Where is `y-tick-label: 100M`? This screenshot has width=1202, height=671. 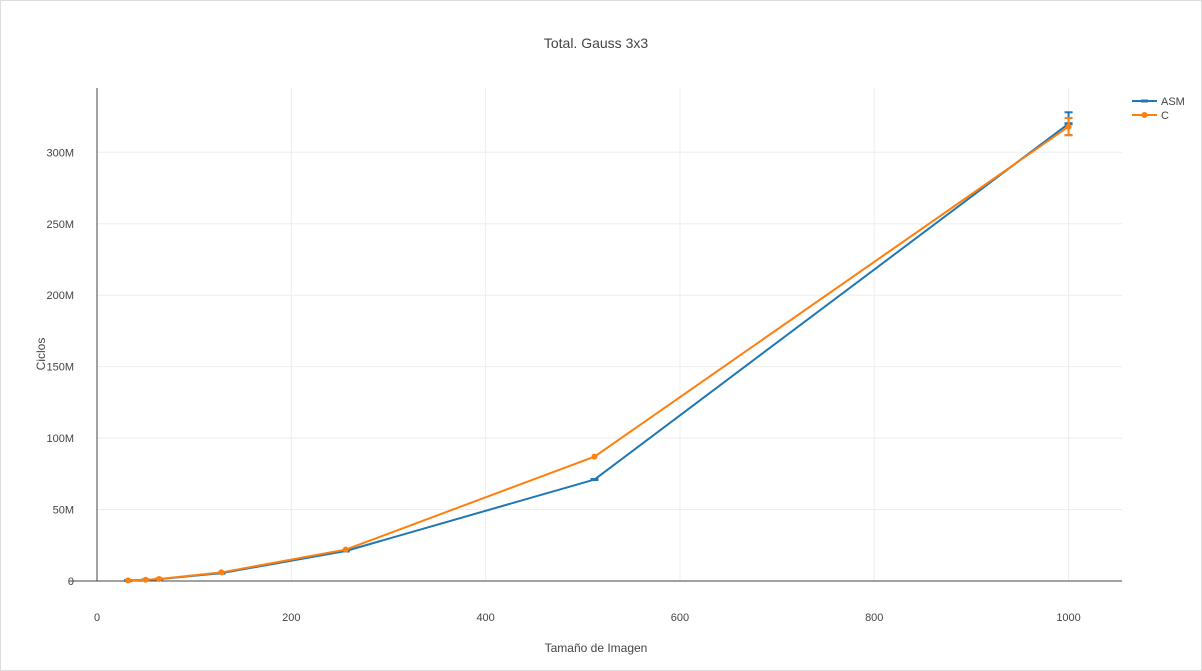
y-tick-label: 100M is located at coordinates (60, 439).